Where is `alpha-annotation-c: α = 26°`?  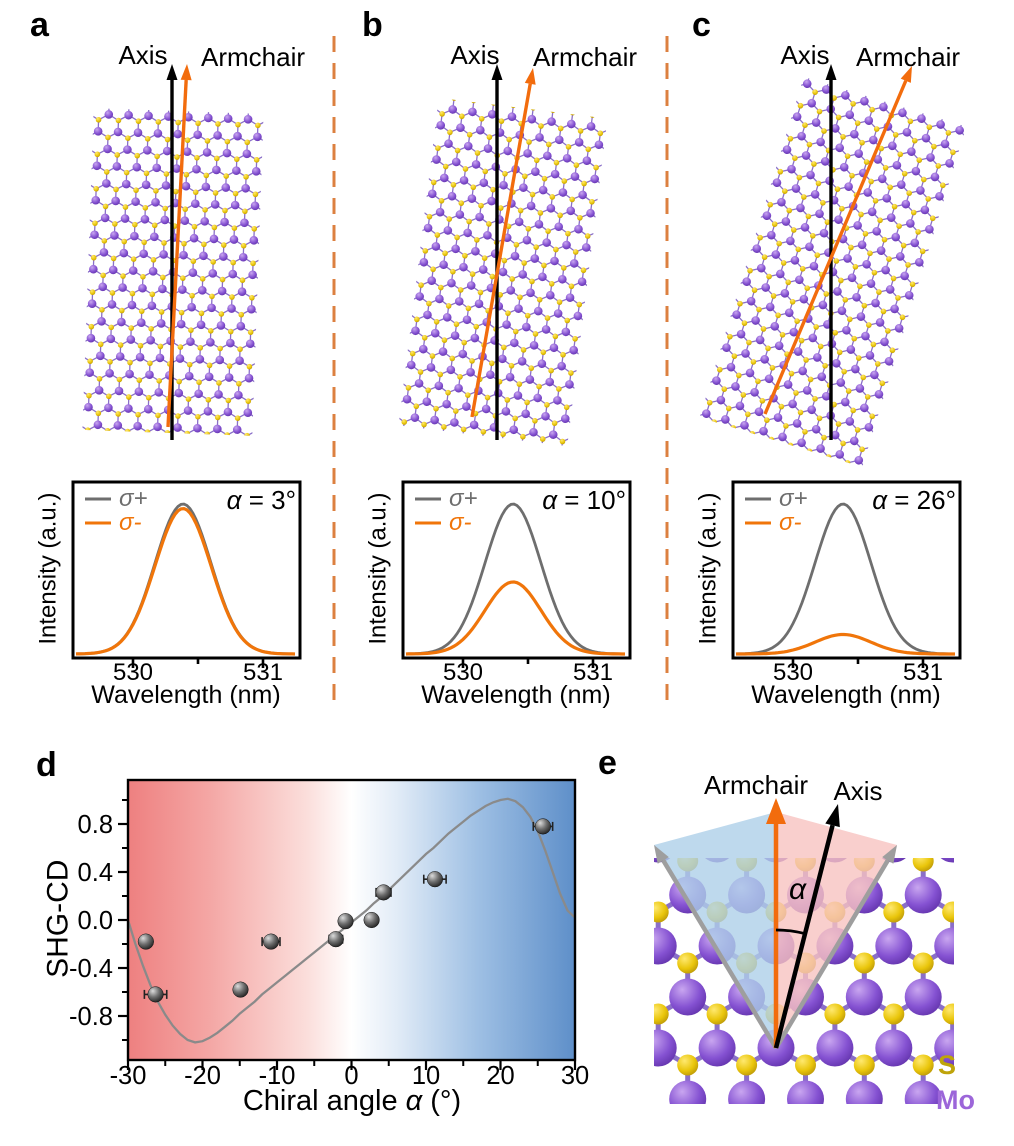
alpha-annotation-c: α = 26° is located at coordinates (878, 500).